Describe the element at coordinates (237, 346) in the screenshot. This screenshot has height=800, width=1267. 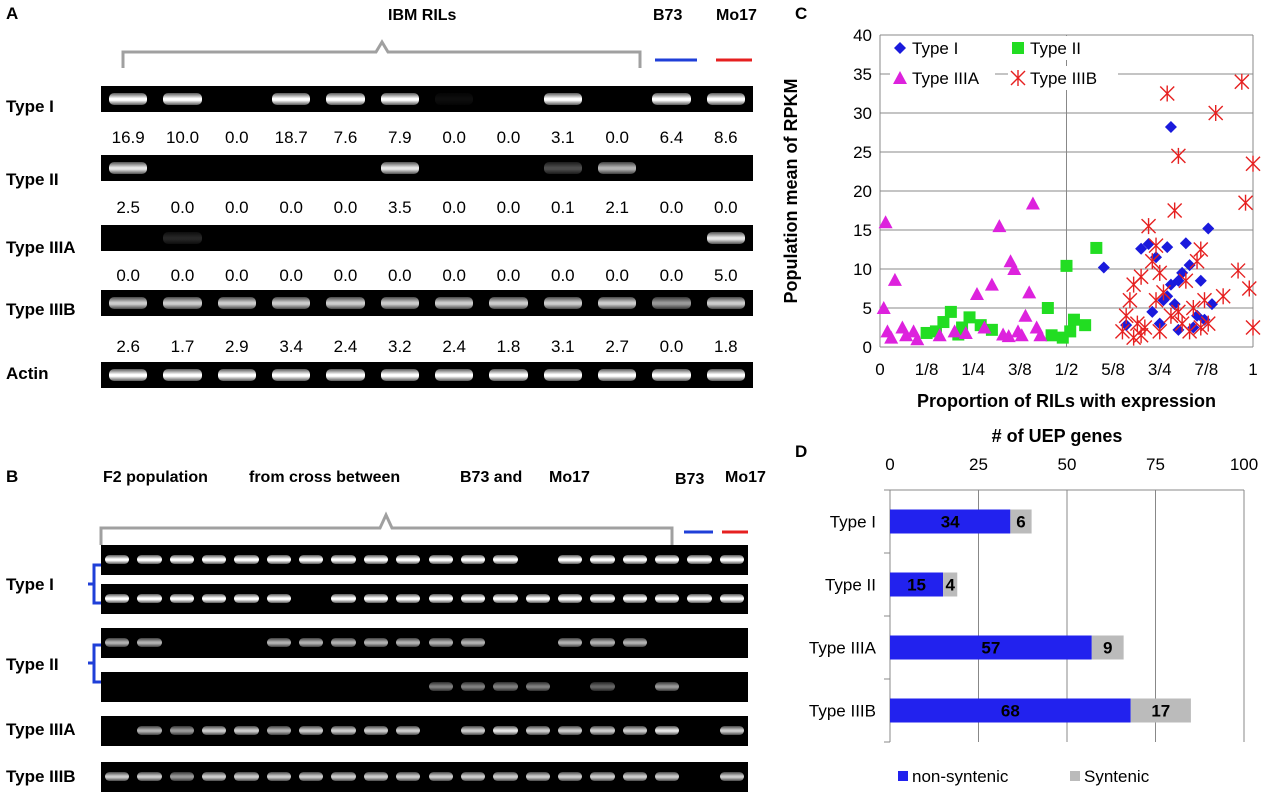
I see `expression-value: 2.9` at that location.